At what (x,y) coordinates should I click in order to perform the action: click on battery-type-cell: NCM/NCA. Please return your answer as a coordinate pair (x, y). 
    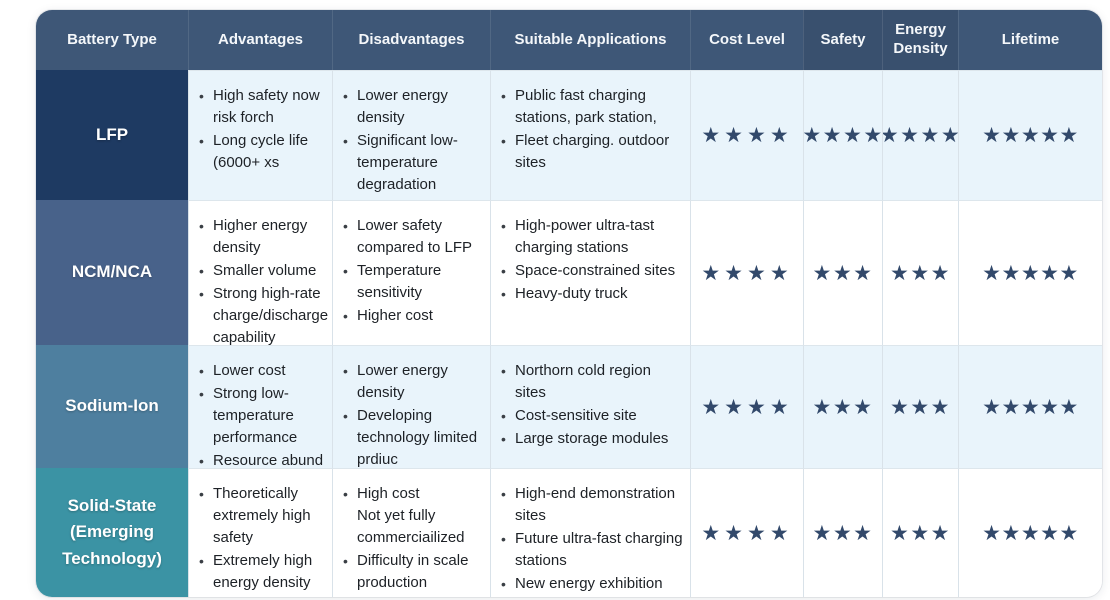
    Looking at the image, I should click on (112, 272).